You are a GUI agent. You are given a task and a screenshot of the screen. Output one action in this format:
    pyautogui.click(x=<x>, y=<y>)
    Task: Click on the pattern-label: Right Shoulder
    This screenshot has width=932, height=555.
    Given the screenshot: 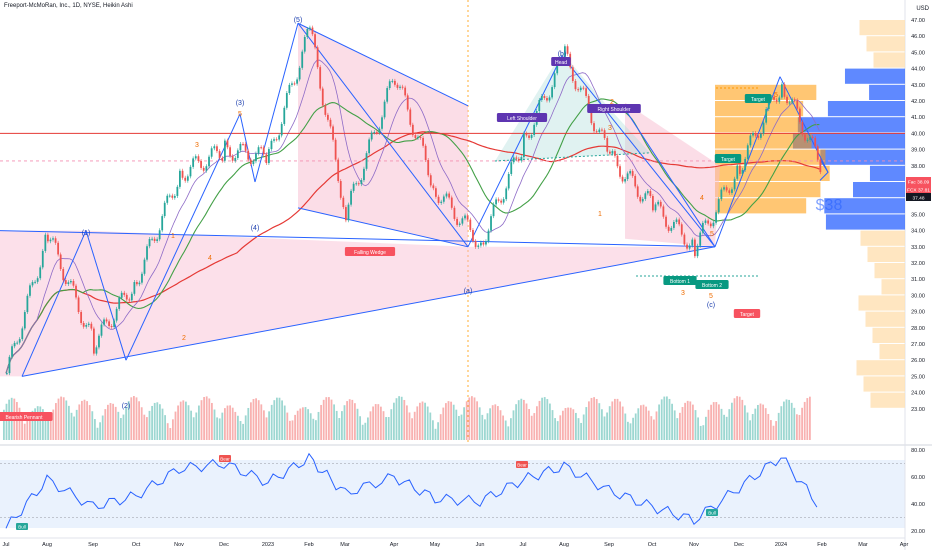 What is the action you would take?
    pyautogui.click(x=613, y=110)
    